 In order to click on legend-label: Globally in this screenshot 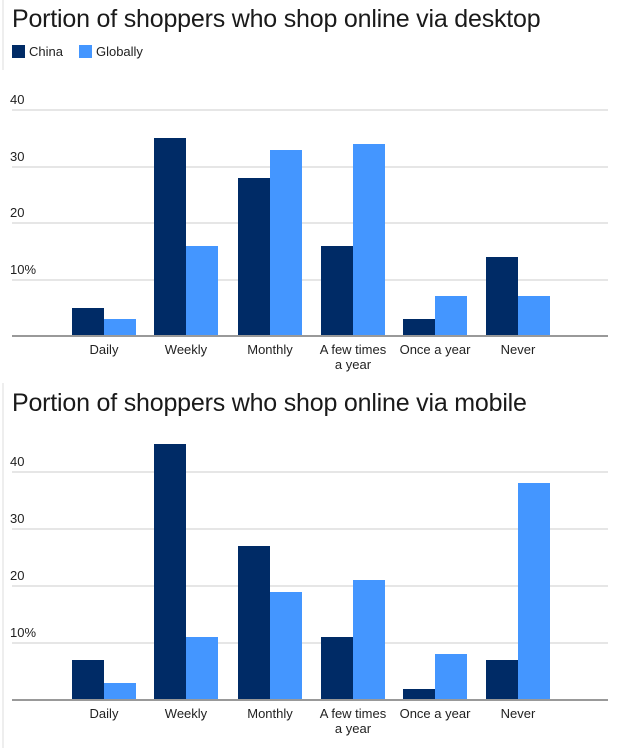, I will do `click(119, 51)`.